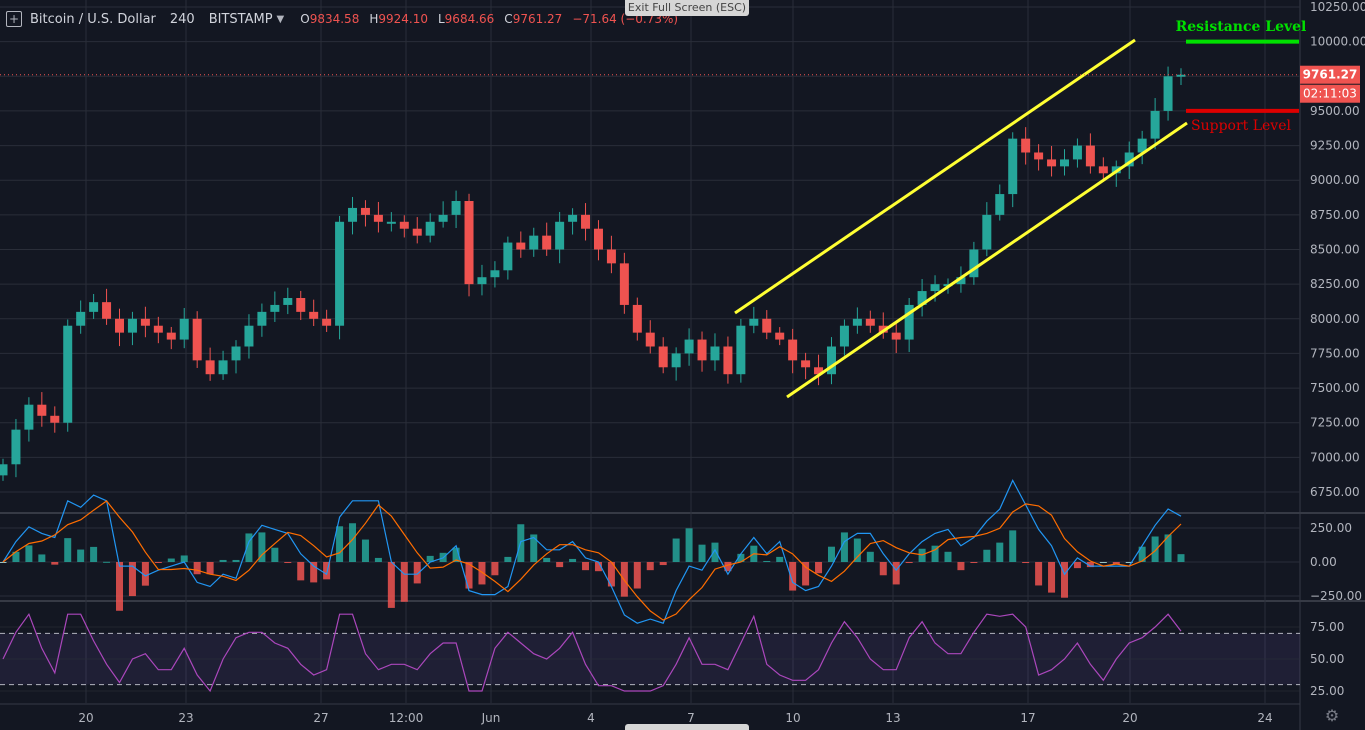 The image size is (1365, 730). I want to click on symbol-name: Bitcoin / U.S. Dollar, so click(93, 19).